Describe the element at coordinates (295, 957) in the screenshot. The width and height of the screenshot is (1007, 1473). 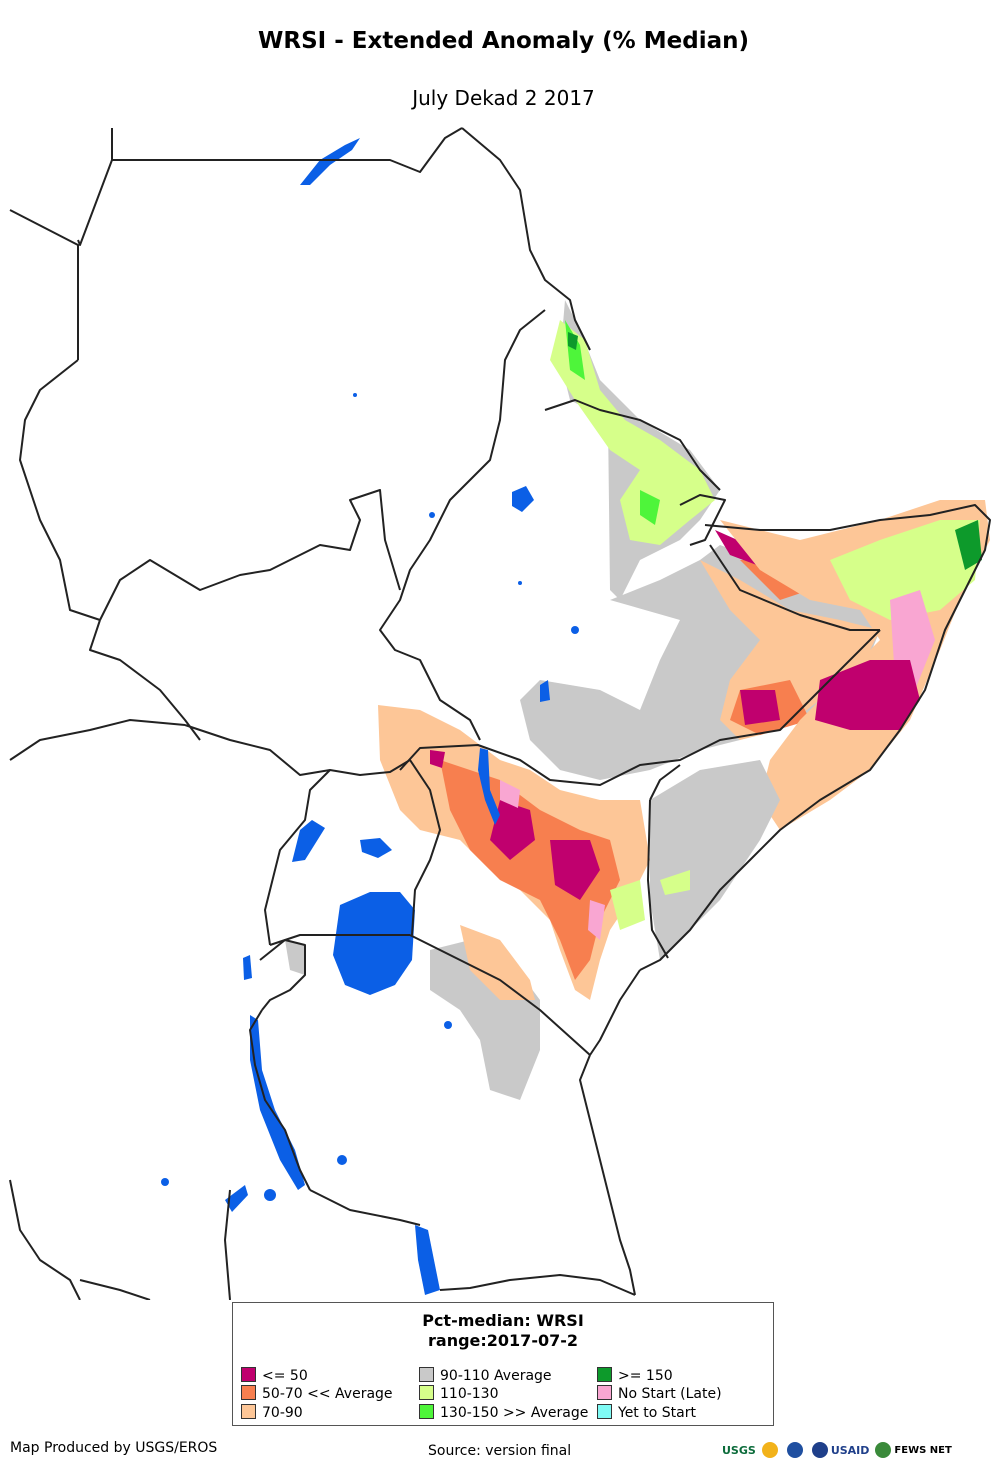
I see `region-average-ugandaedge` at that location.